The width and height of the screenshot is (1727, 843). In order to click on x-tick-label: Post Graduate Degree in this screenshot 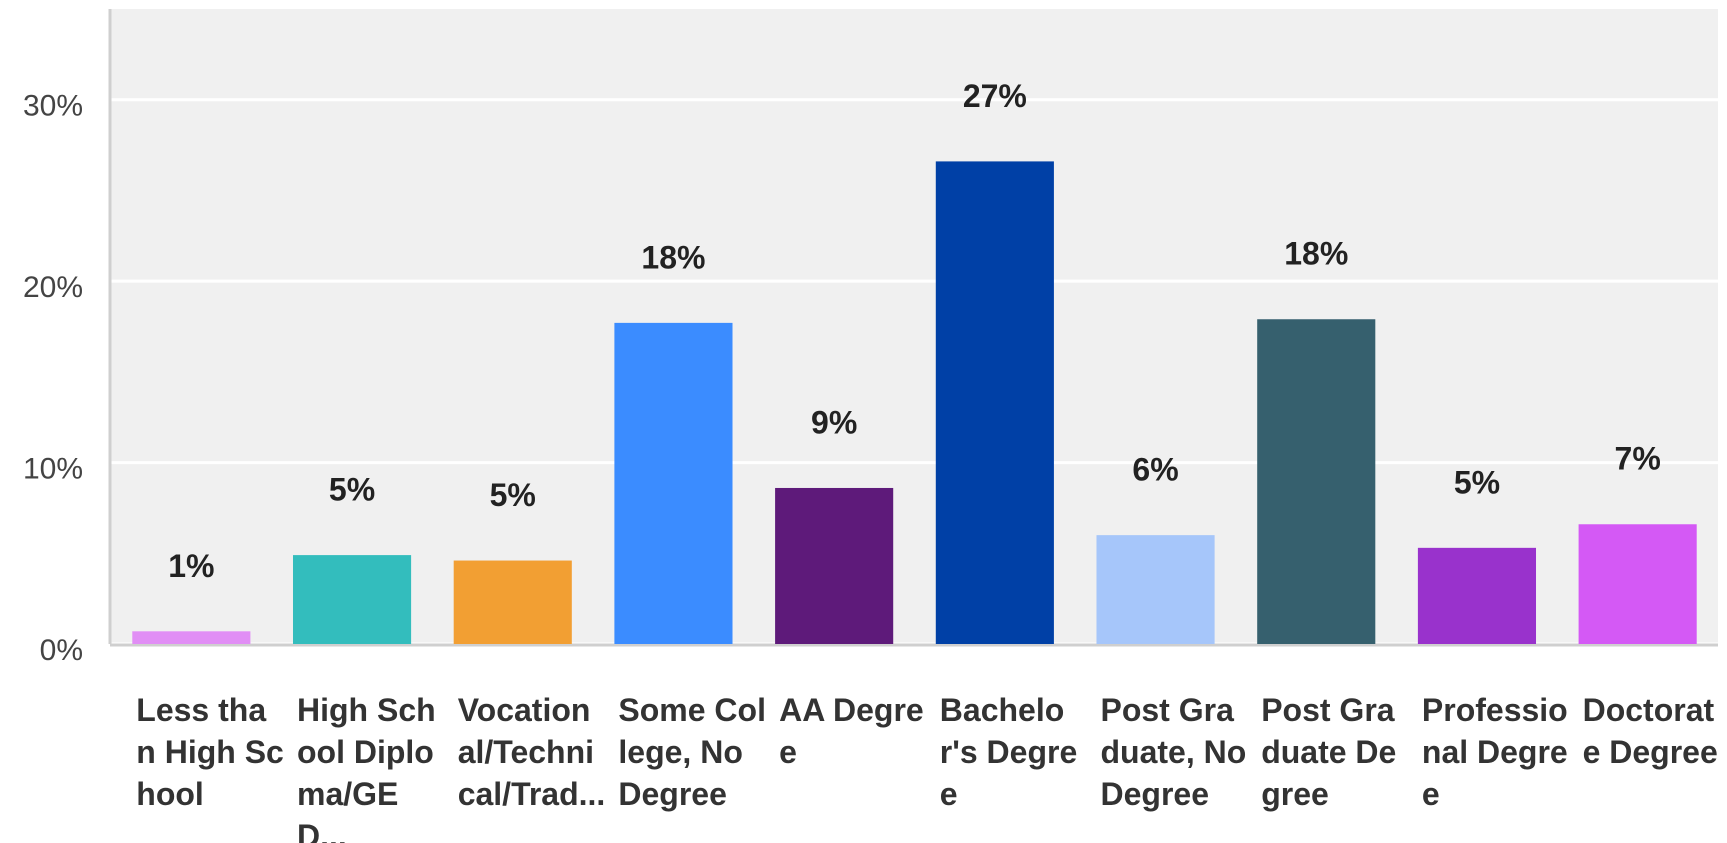, I will do `click(1329, 752)`.